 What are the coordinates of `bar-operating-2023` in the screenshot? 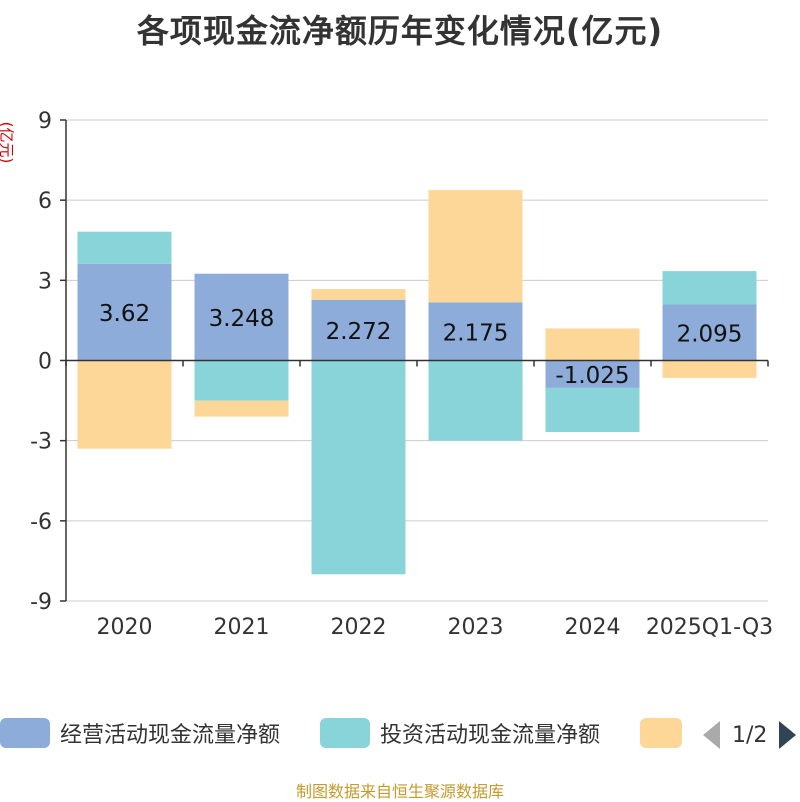 It's located at (475, 331).